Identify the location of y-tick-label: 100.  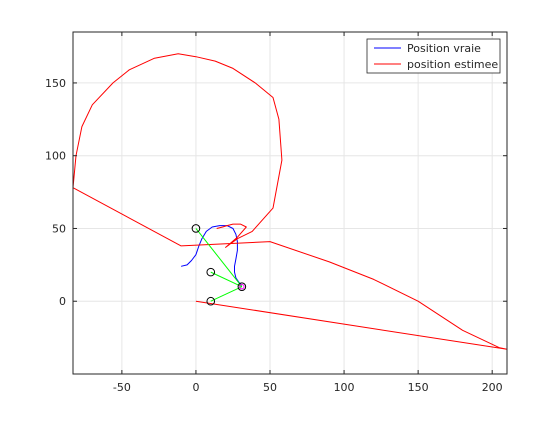
(55, 156).